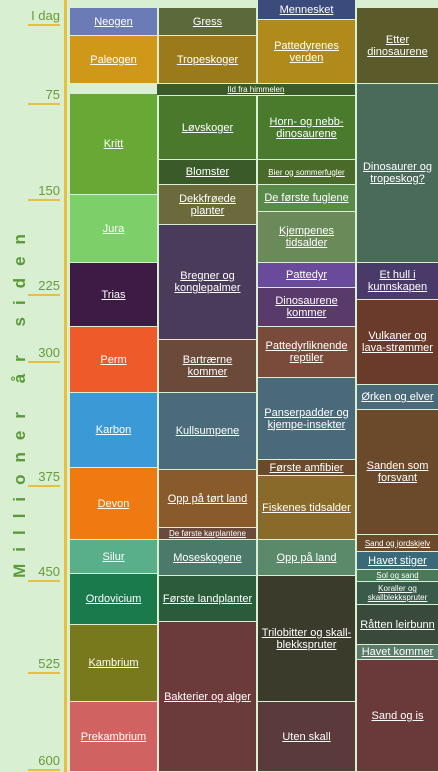 The image size is (438, 772). Describe the element at coordinates (113, 59) in the screenshot. I see `time-block: Paleogen` at that location.